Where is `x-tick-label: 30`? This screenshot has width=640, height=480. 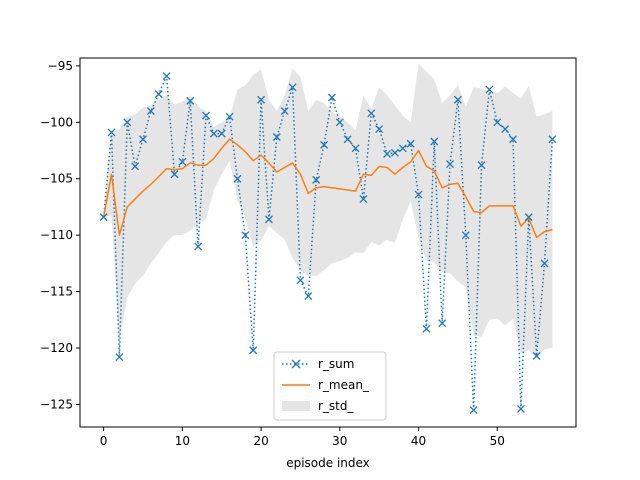
x-tick-label: 30 is located at coordinates (339, 441).